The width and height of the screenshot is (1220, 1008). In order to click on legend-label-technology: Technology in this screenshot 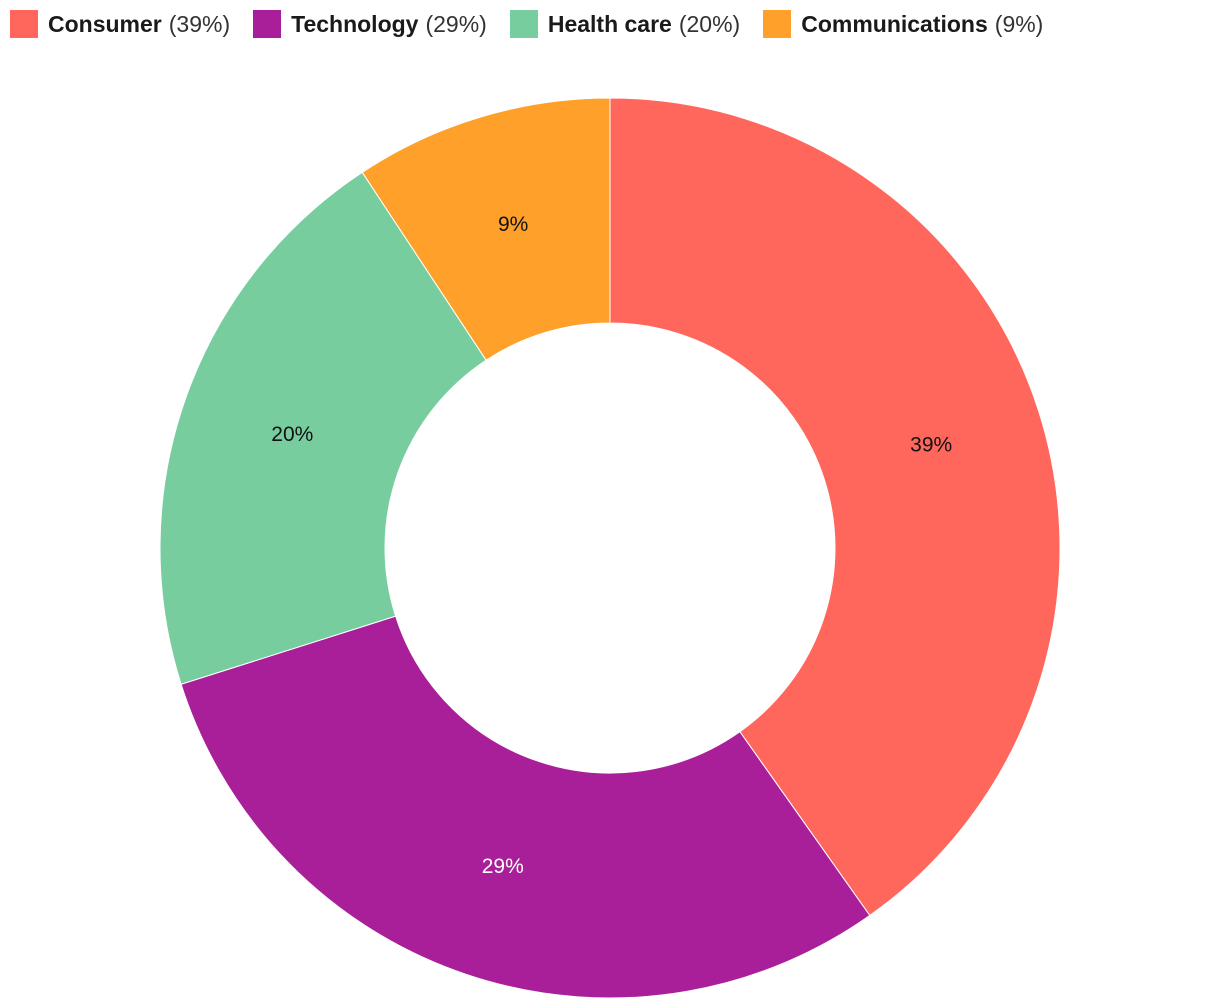, I will do `click(355, 23)`.